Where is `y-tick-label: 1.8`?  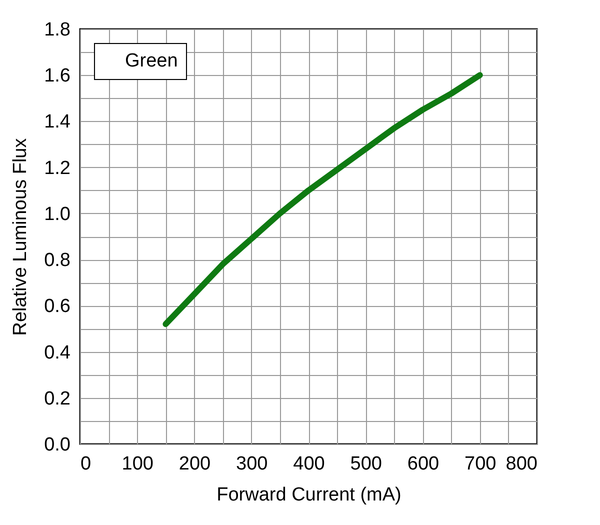
y-tick-label: 1.8 is located at coordinates (57, 30).